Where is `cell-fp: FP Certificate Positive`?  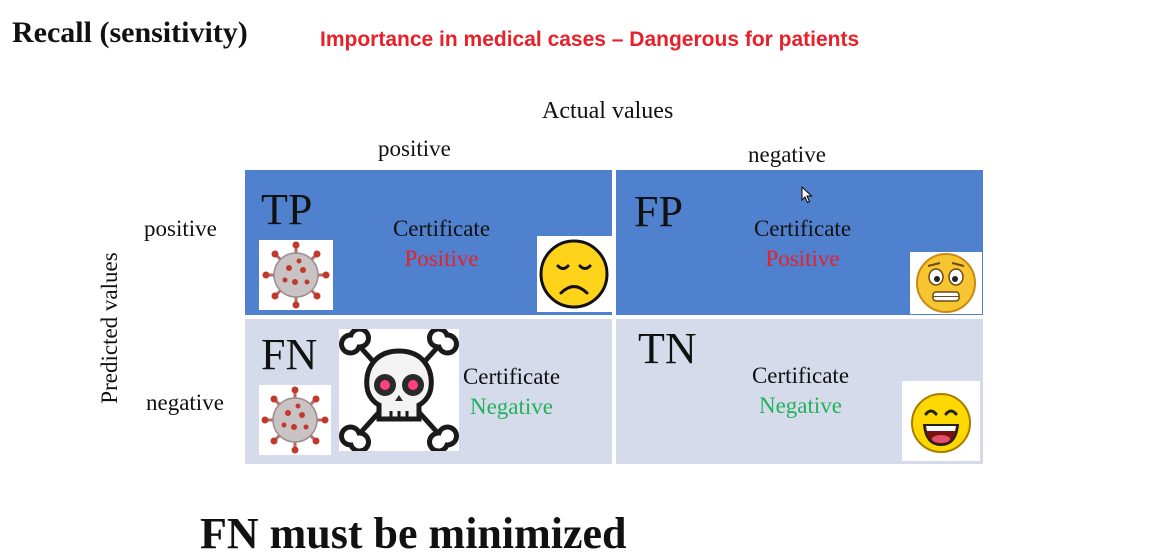 cell-fp: FP Certificate Positive is located at coordinates (799, 242).